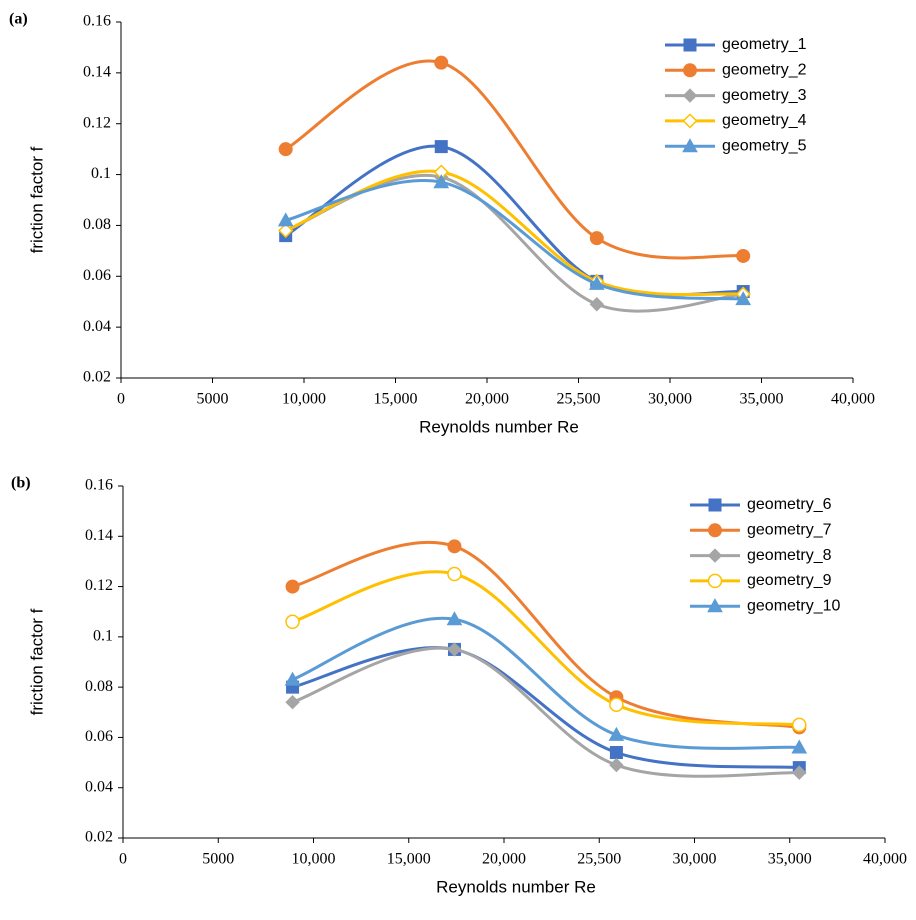  I want to click on legend-label: geometry_5, so click(764, 145).